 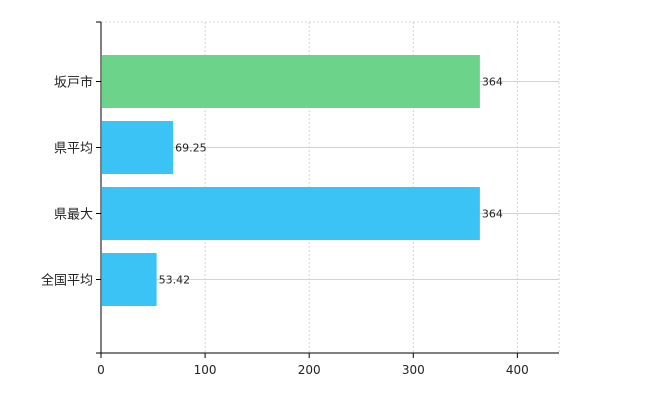 What do you see at coordinates (191, 148) in the screenshot?
I see `bar-value-label: 69.25` at bounding box center [191, 148].